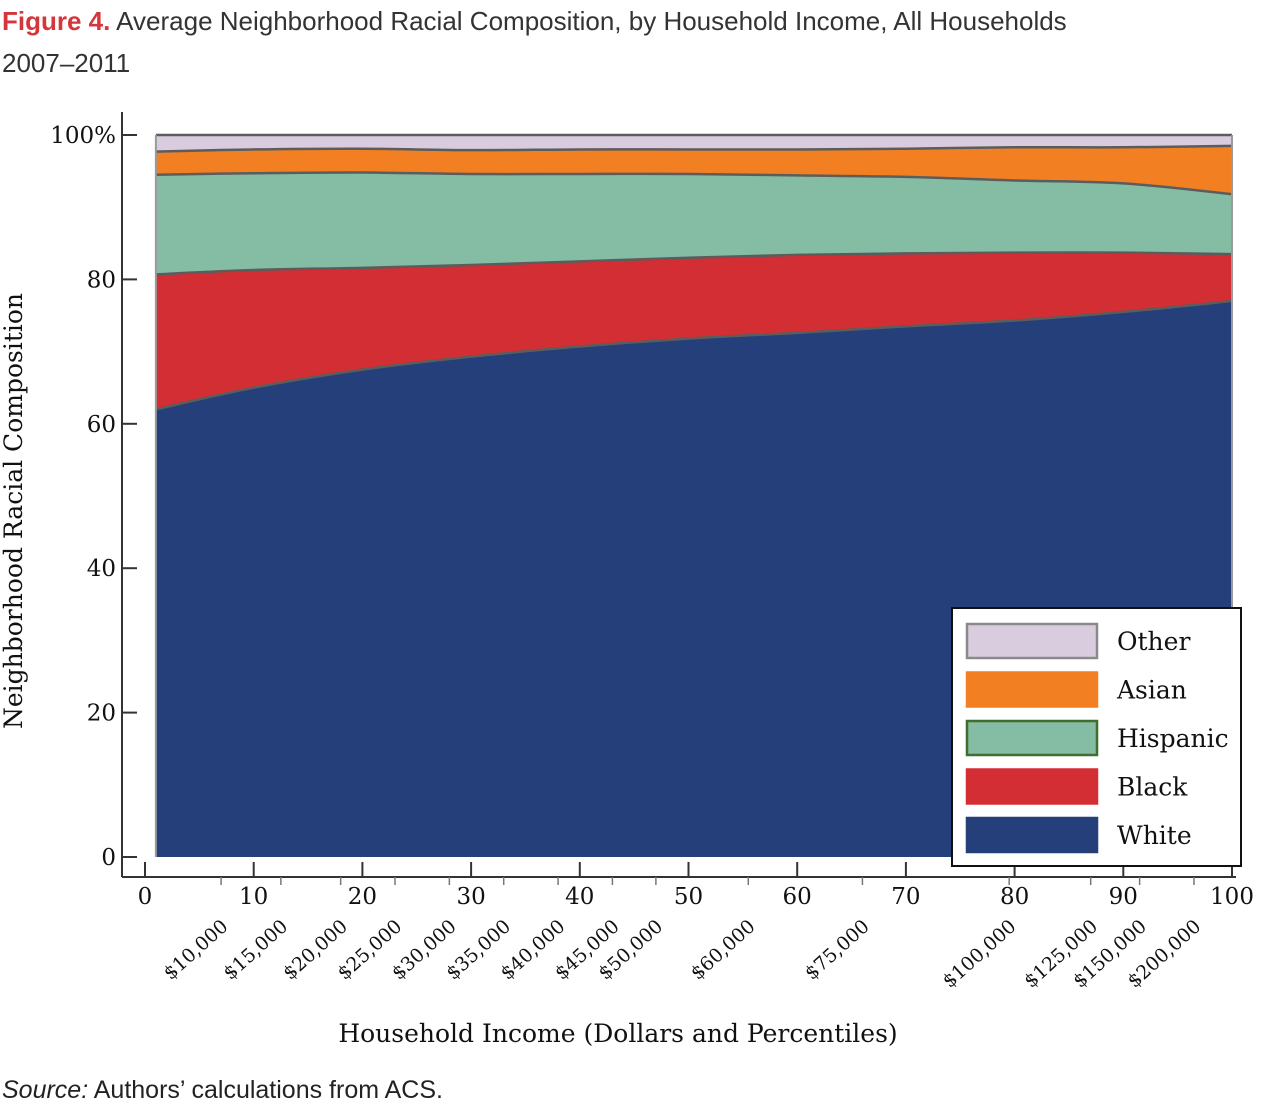 Image resolution: width=1280 pixels, height=1109 pixels. I want to click on y-axis-label: Neighborhood Racial Composition, so click(14, 511).